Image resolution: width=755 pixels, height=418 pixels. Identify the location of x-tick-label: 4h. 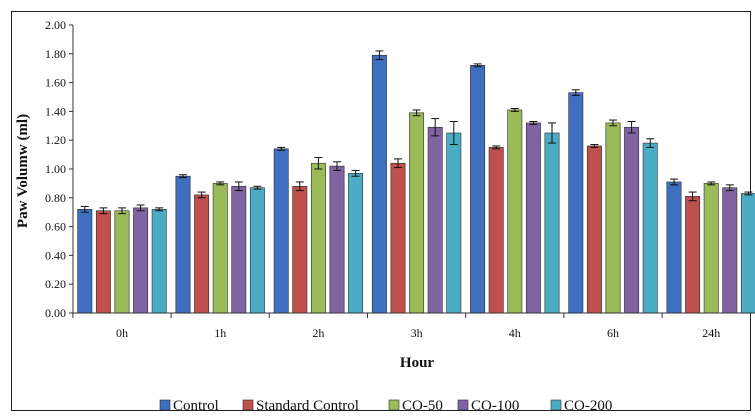
(515, 333).